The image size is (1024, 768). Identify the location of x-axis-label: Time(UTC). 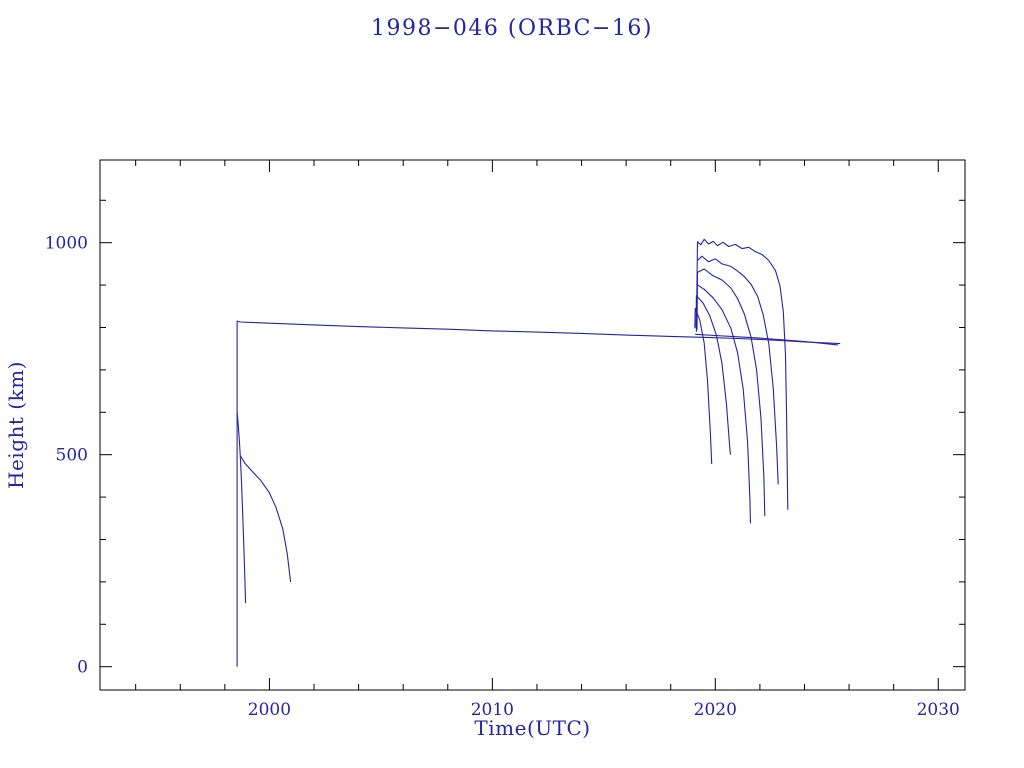
(532, 728).